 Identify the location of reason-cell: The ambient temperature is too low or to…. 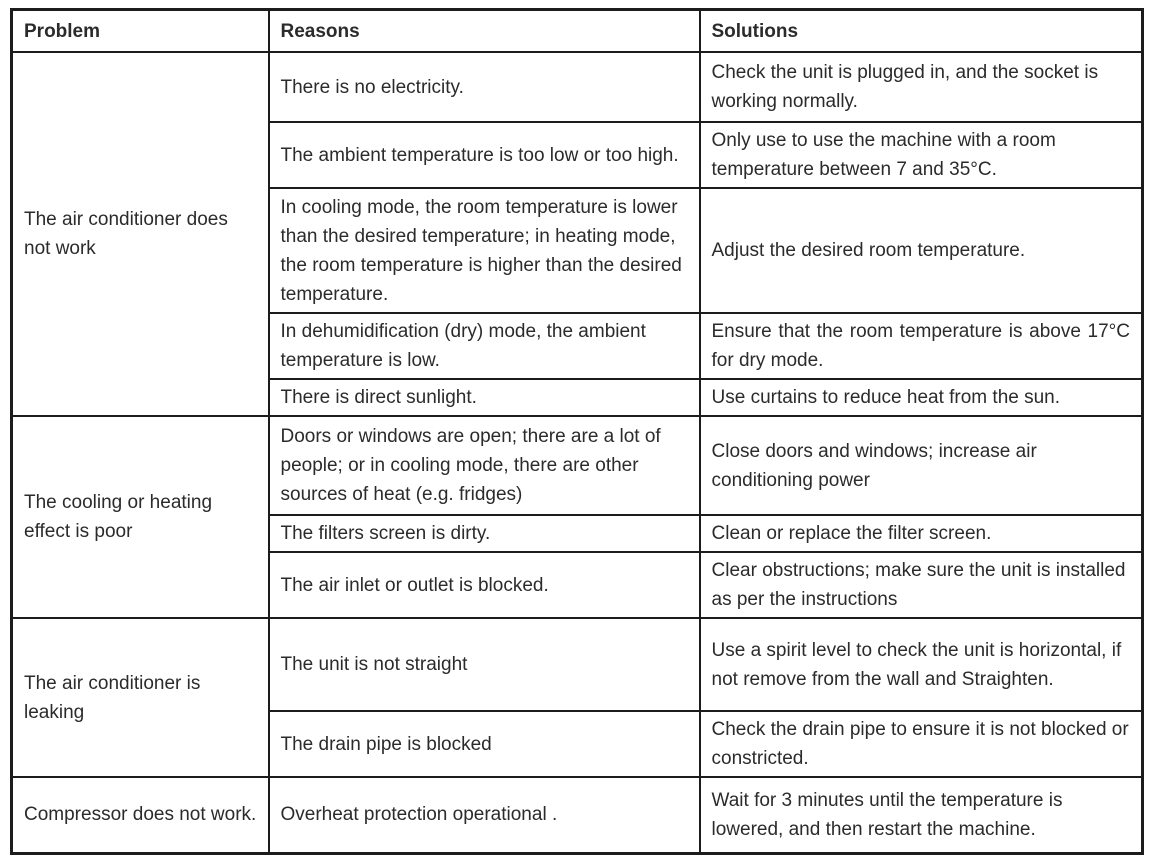
(484, 155).